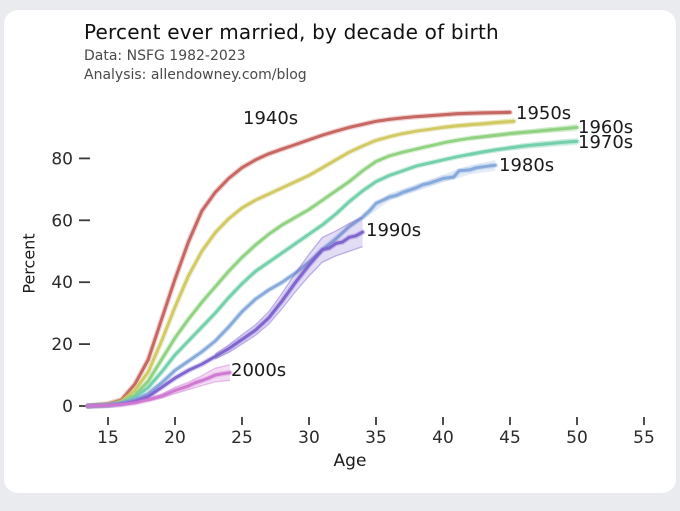  I want to click on band-hi-edge-1990s, so click(288, 285).